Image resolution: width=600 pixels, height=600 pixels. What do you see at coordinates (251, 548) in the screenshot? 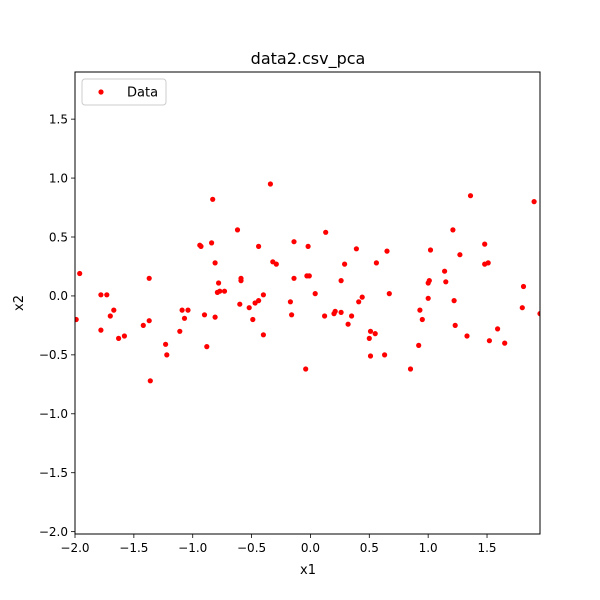
I see `x-tick-label: −0.5` at bounding box center [251, 548].